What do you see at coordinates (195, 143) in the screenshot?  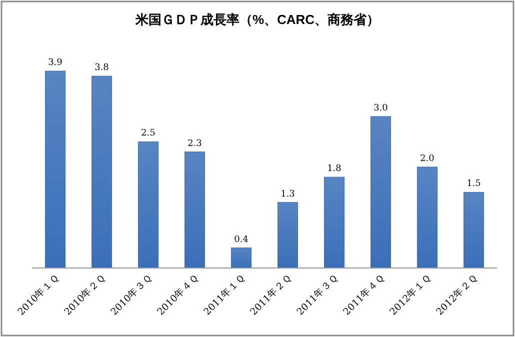 I see `data-label: 2.3` at bounding box center [195, 143].